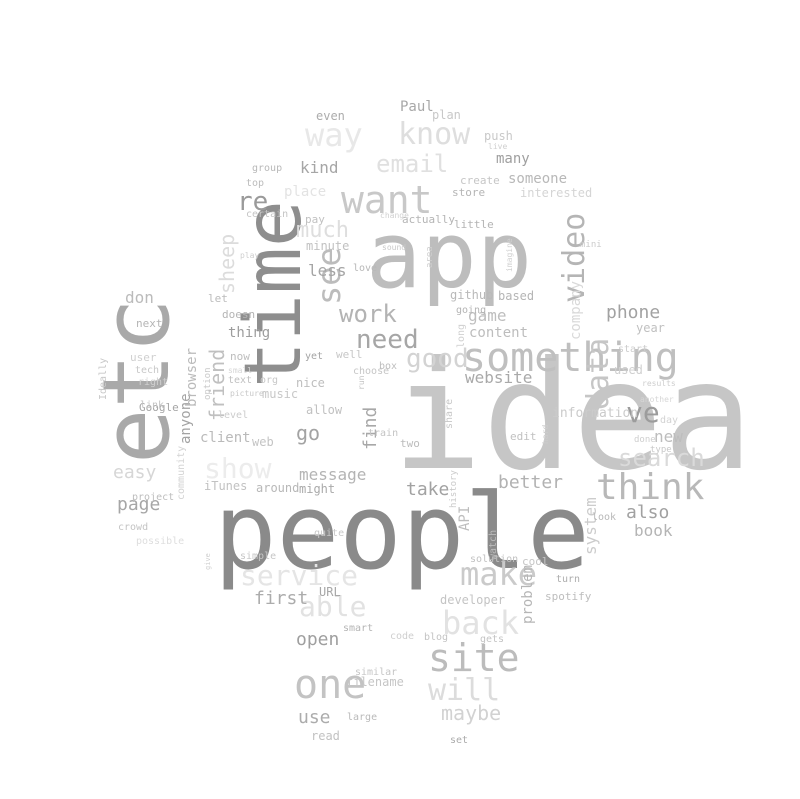  What do you see at coordinates (274, 294) in the screenshot?
I see `word-time: time` at bounding box center [274, 294].